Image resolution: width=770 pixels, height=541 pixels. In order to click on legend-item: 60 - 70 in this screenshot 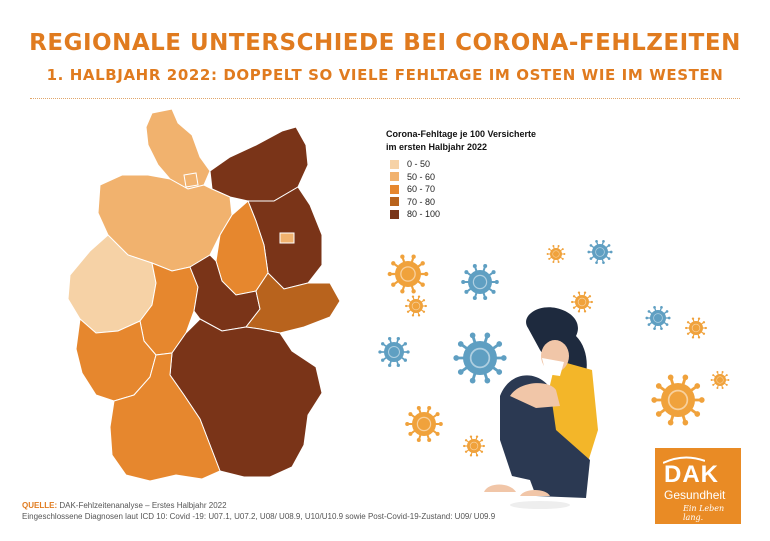, I will do `click(476, 189)`.